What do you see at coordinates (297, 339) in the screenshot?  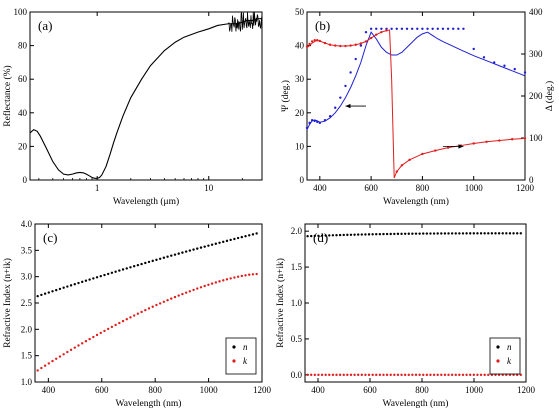 I see `panel-d-ytick-label: 0.5` at bounding box center [297, 339].